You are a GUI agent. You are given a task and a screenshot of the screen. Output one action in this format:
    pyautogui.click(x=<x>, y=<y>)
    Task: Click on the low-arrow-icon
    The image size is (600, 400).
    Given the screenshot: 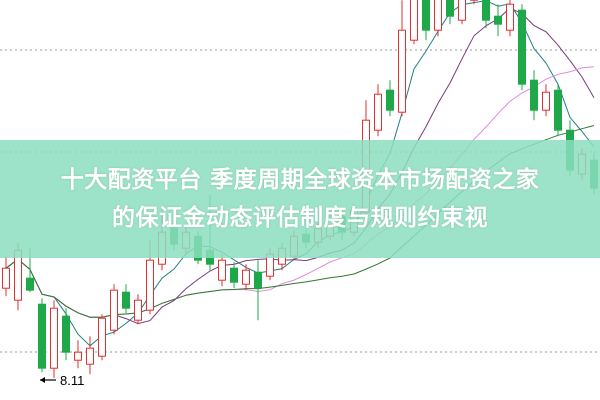 What is the action you would take?
    pyautogui.click(x=42, y=380)
    